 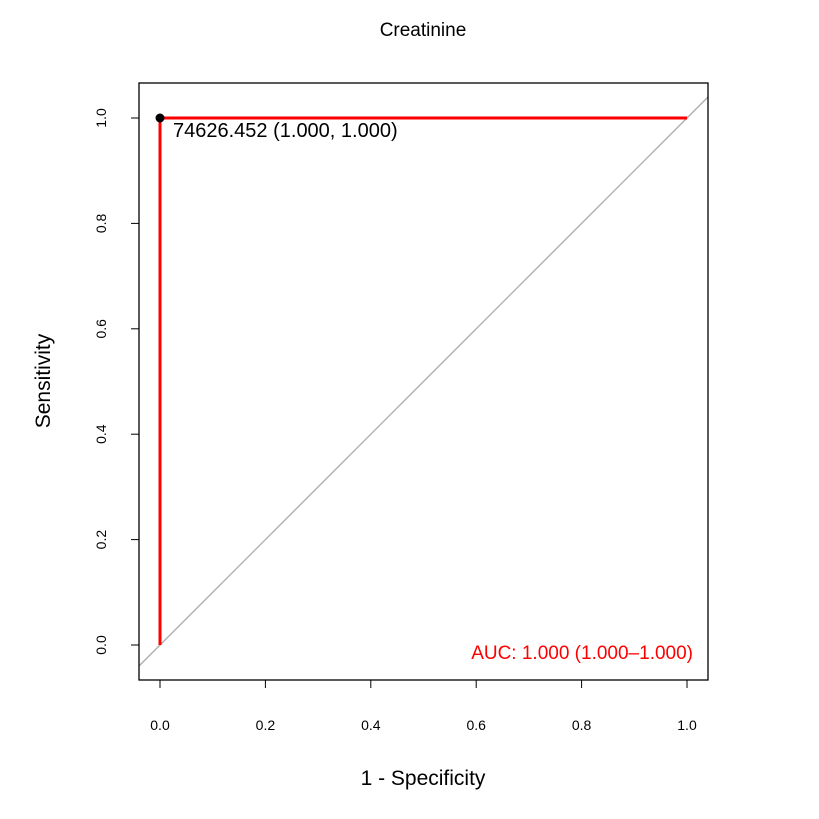 I want to click on auc-label: AUC: 1.000 (1.000–1.000), so click(x=582, y=653).